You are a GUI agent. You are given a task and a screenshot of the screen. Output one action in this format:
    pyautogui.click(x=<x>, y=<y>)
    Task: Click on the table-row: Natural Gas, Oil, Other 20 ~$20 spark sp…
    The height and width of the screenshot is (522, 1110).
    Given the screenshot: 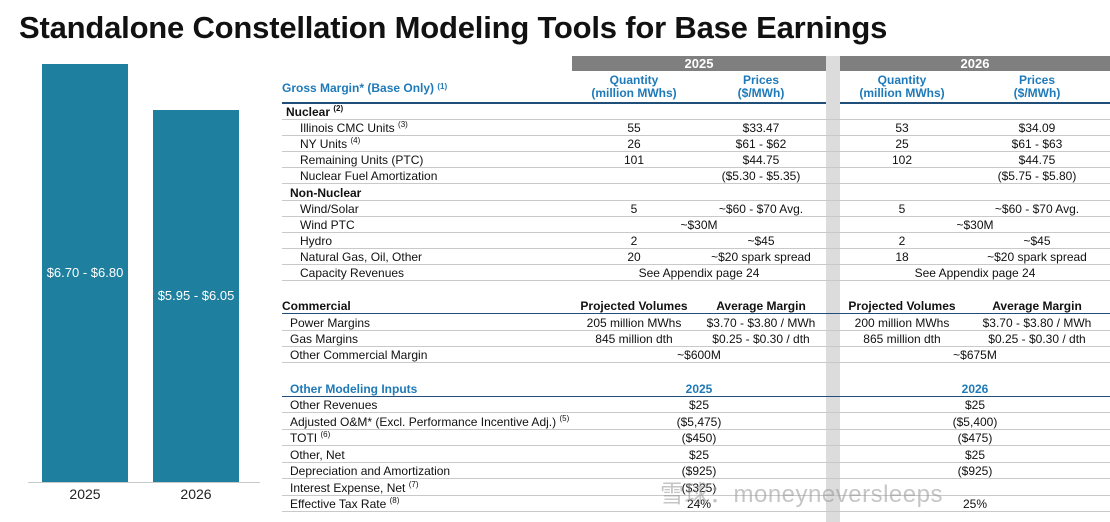 What is the action you would take?
    pyautogui.click(x=696, y=257)
    